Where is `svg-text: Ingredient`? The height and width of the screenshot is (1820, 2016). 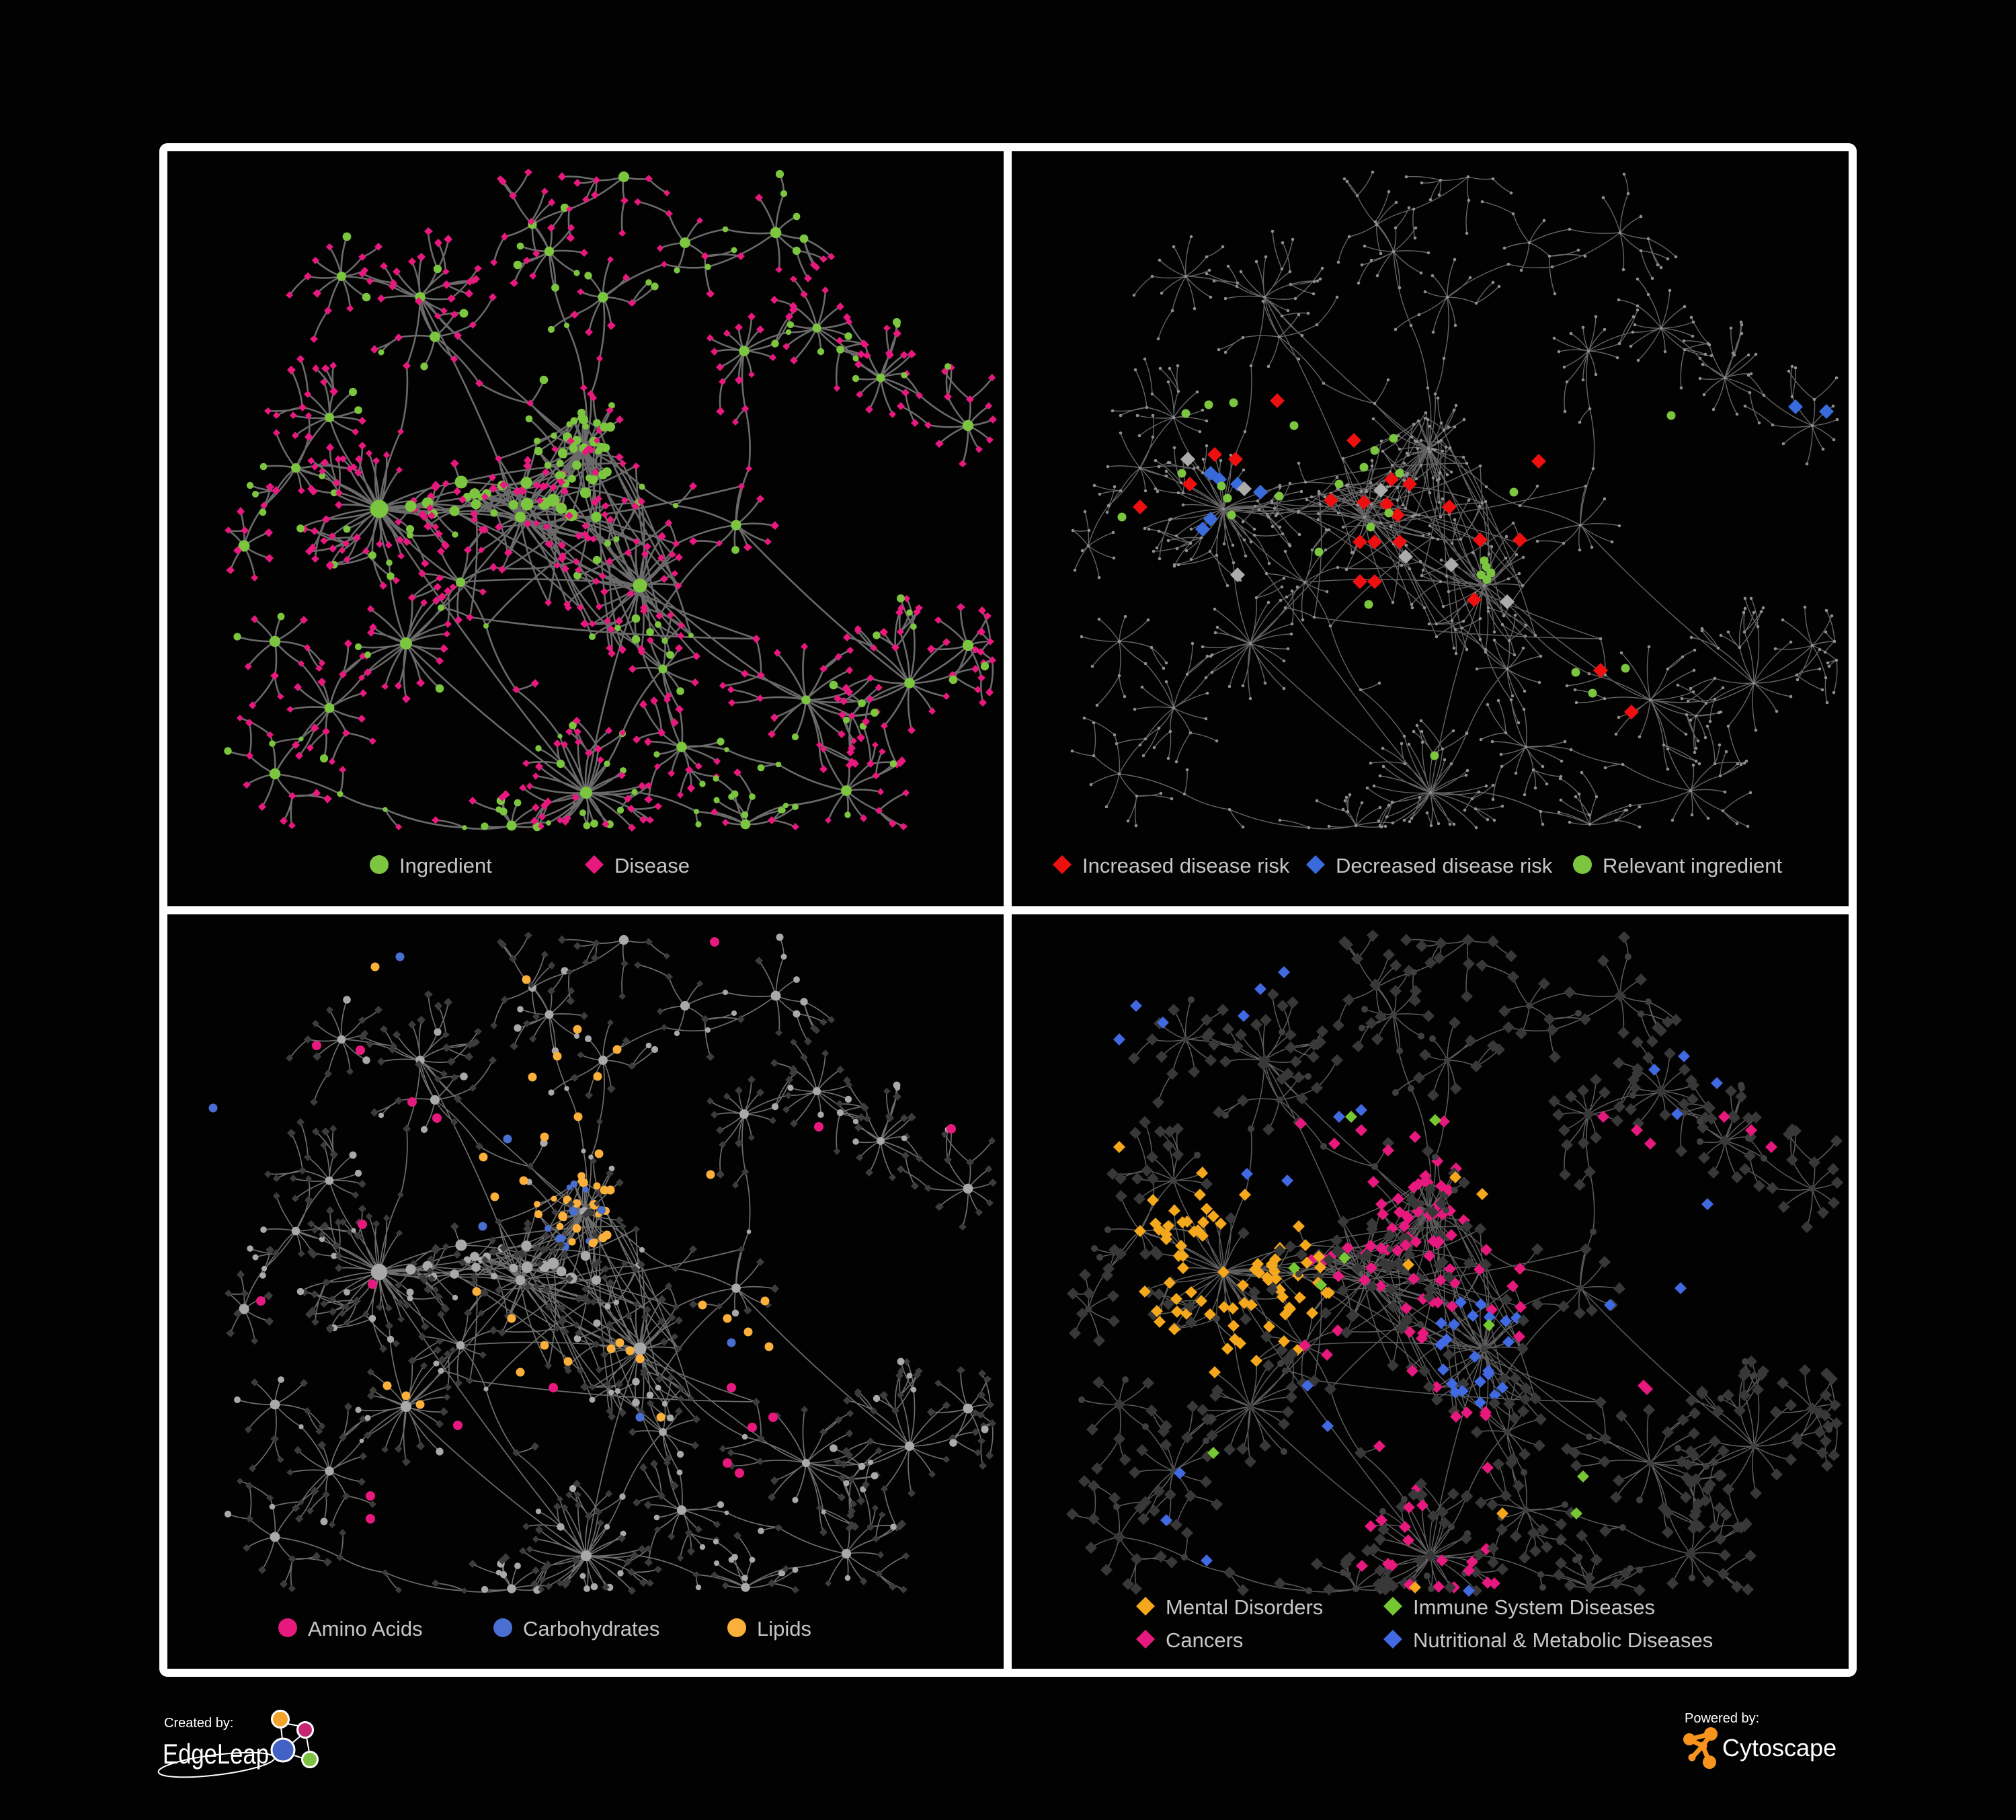
svg-text: Ingredient is located at coordinates (445, 865).